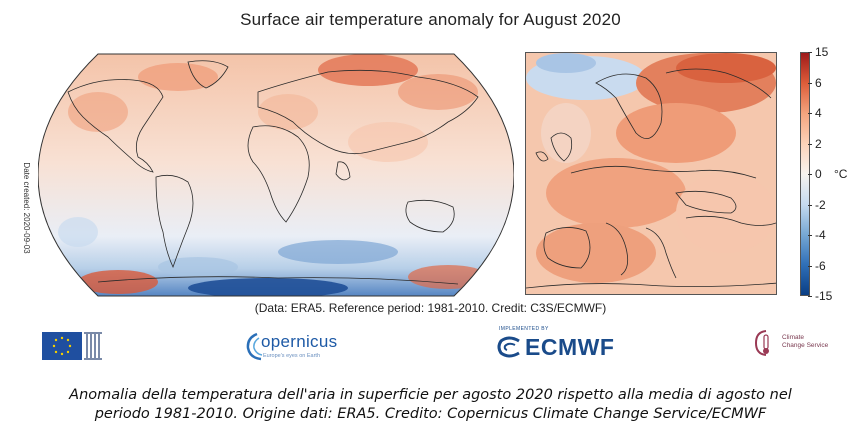 The width and height of the screenshot is (861, 439). I want to click on ecmwf-wordmark: ECMWF, so click(570, 347).